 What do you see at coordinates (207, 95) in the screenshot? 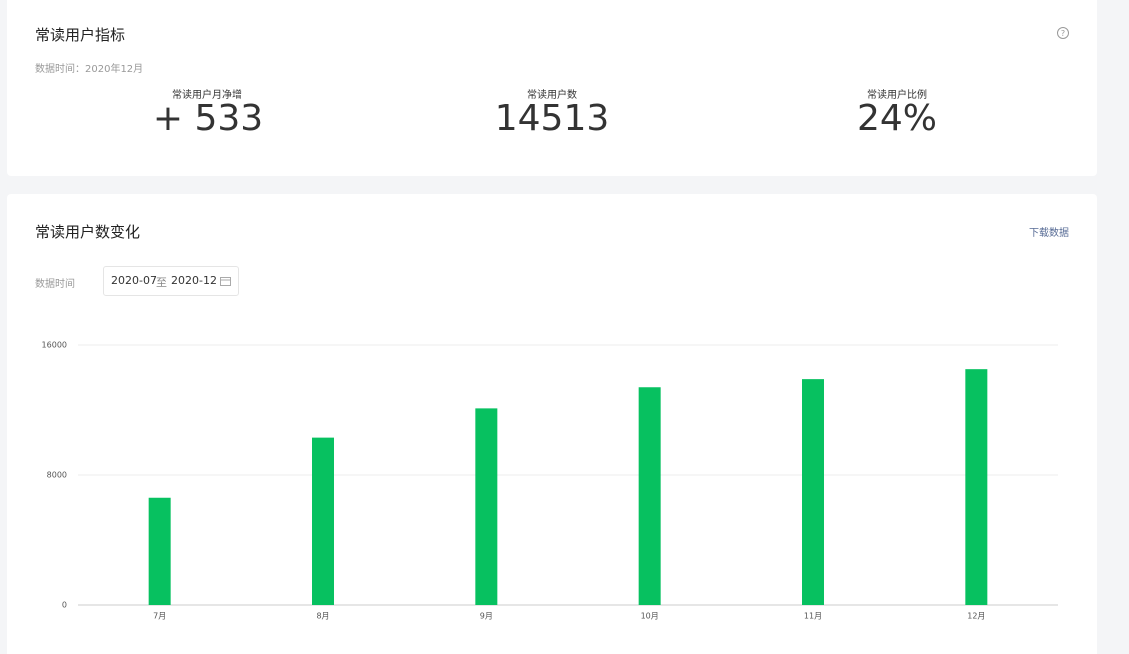
I see `metric-label: 常读用户月净增` at bounding box center [207, 95].